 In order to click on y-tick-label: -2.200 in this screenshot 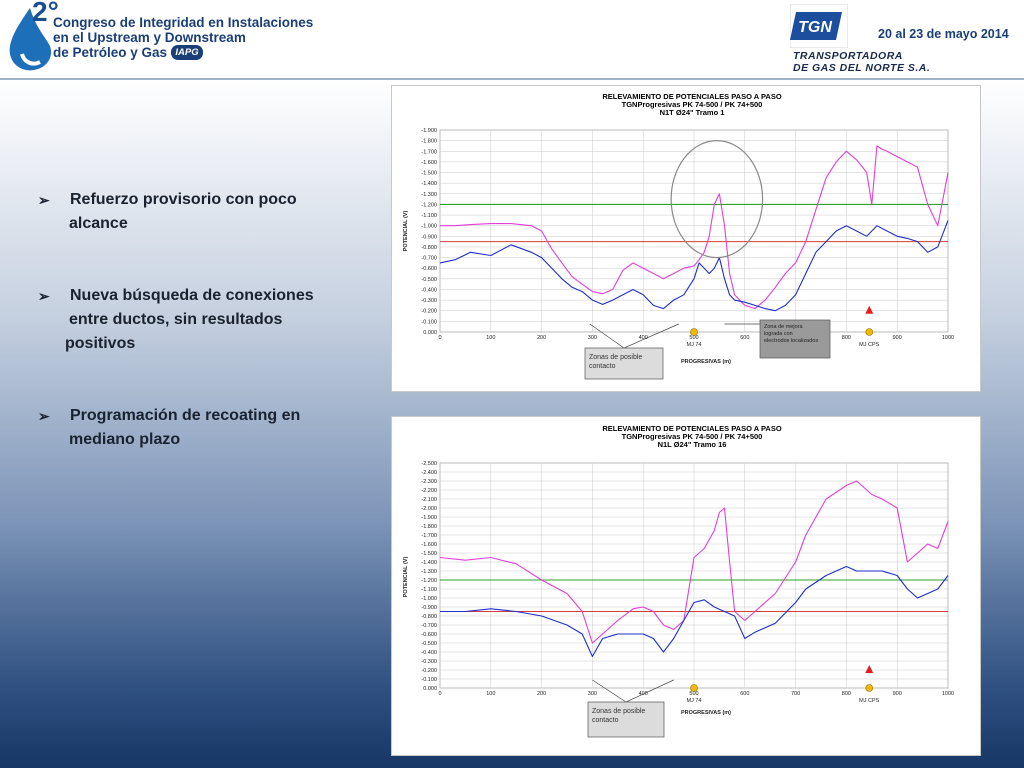, I will do `click(429, 491)`.